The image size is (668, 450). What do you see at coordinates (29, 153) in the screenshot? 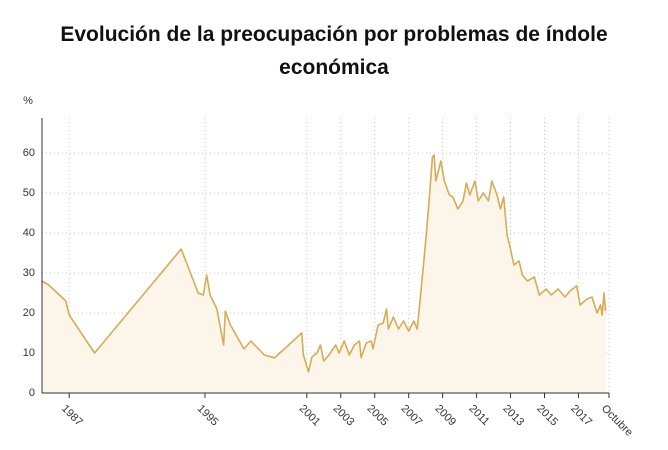
I see `y-tick-label: 60` at bounding box center [29, 153].